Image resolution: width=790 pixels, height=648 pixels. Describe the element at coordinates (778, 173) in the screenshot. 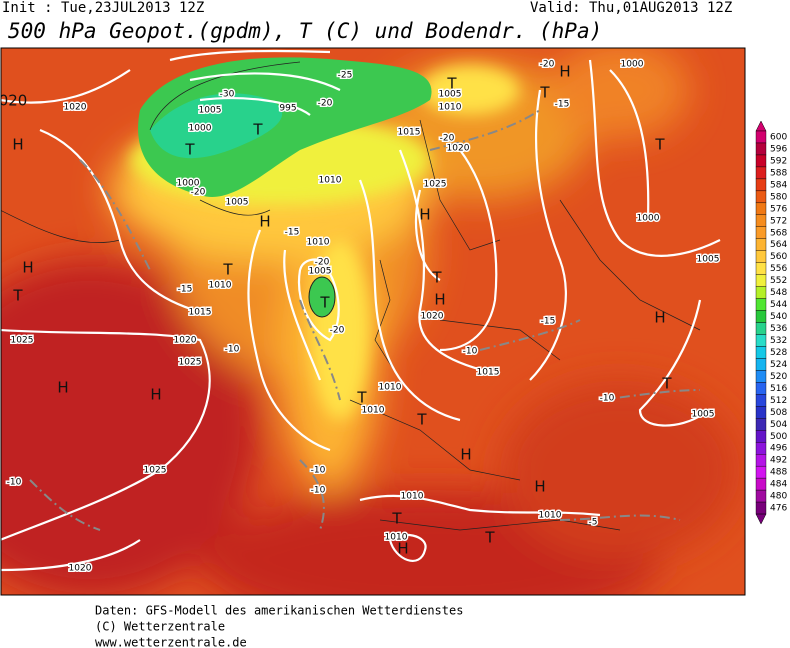

I see `colorbar-label: 588` at that location.